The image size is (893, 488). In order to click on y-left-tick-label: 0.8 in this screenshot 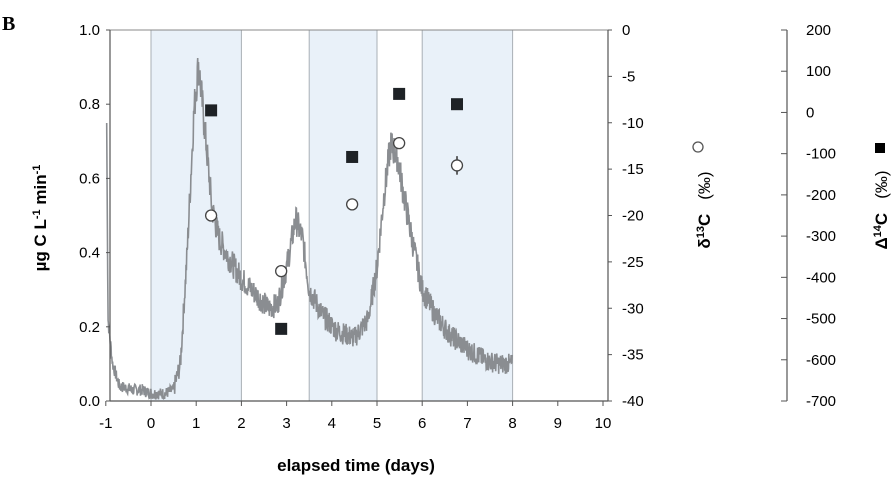, I will do `click(89, 104)`.